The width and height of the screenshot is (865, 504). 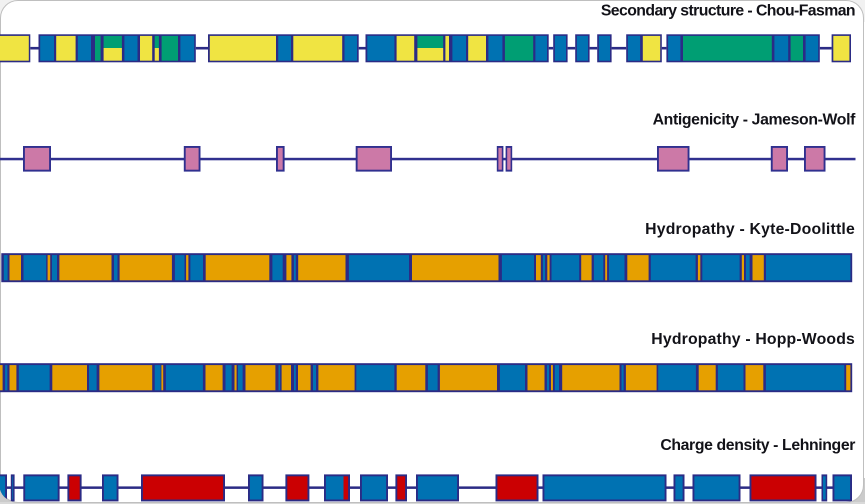 What do you see at coordinates (754, 119) in the screenshot?
I see `svg-text: Antigenicity - Jameson-Wolf` at bounding box center [754, 119].